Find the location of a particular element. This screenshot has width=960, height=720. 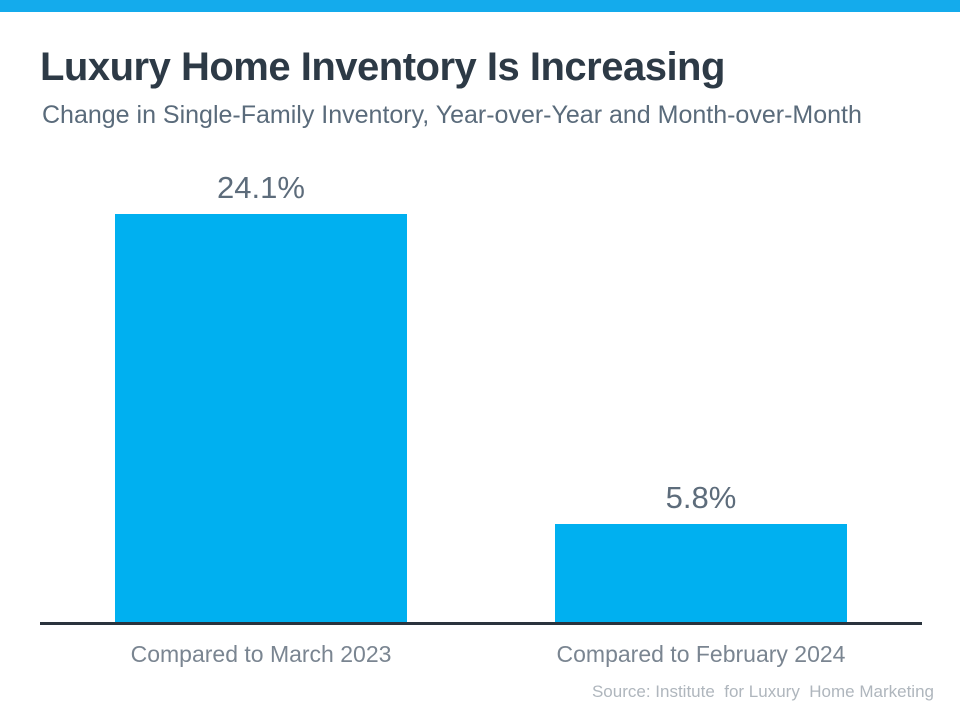

bar-value-label-yoy: 24.1% is located at coordinates (261, 187).